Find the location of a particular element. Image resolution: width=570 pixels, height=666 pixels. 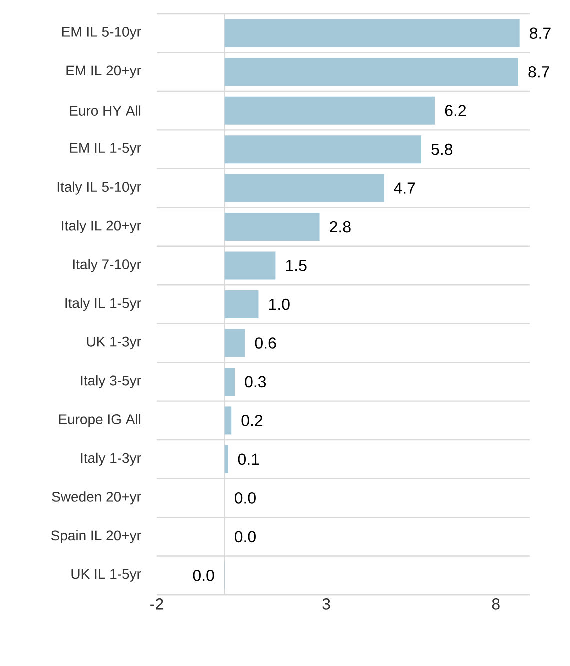

y-tick-label: Spain IL 20+yr is located at coordinates (96, 537).